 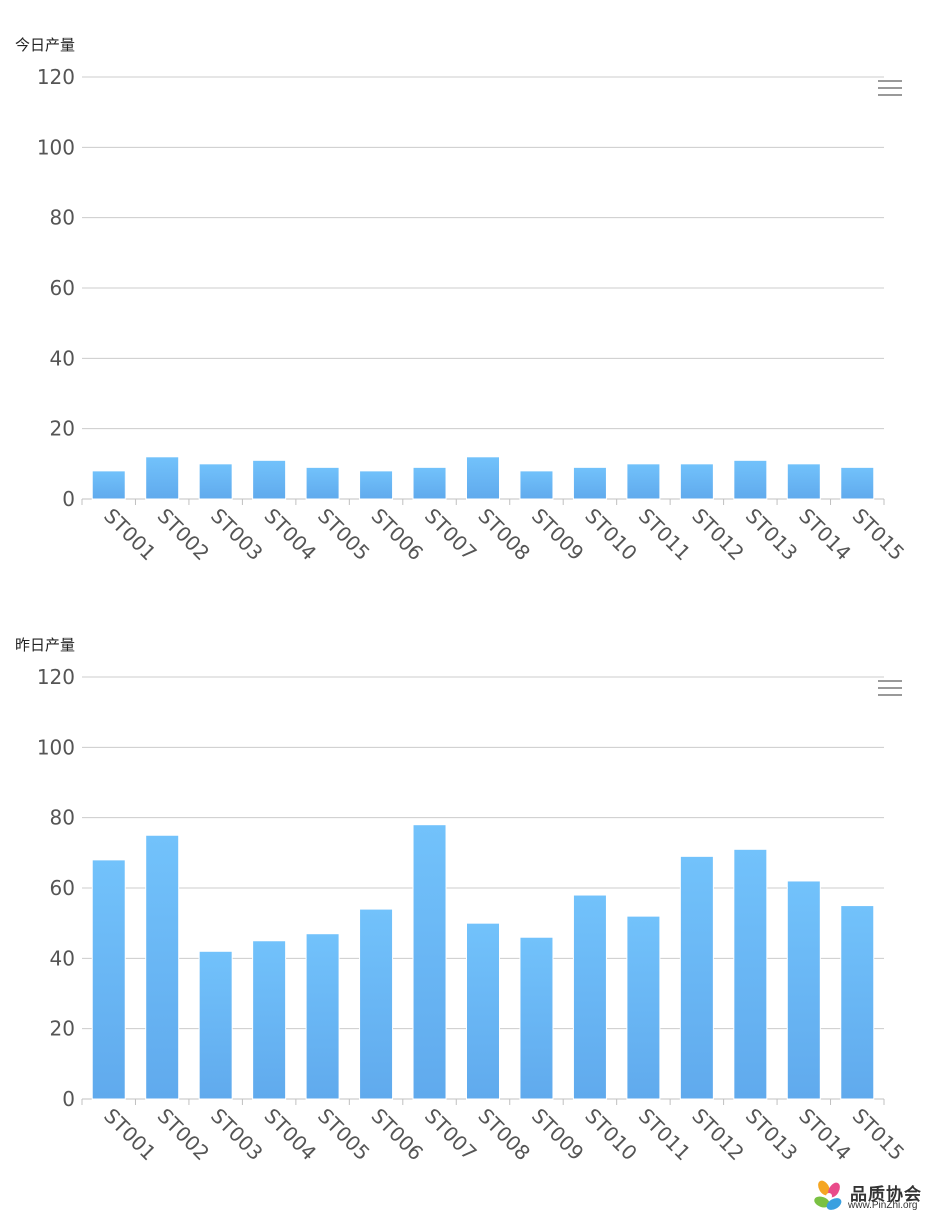 What do you see at coordinates (883, 1205) in the screenshot?
I see `watermark-url: www.PinZhi.org` at bounding box center [883, 1205].